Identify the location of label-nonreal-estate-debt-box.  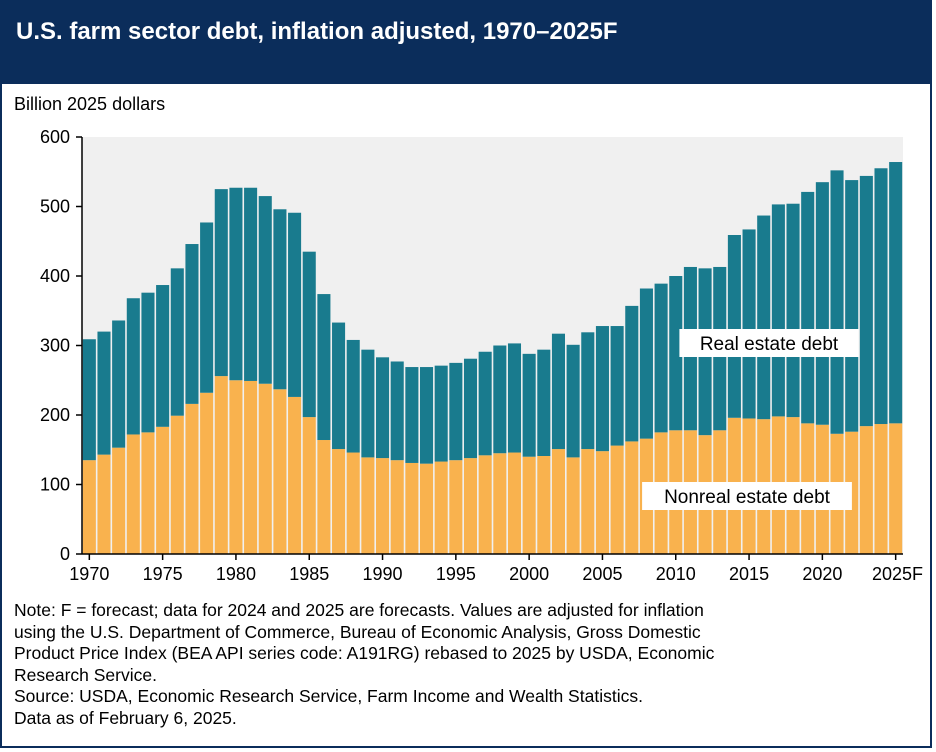
(747, 496).